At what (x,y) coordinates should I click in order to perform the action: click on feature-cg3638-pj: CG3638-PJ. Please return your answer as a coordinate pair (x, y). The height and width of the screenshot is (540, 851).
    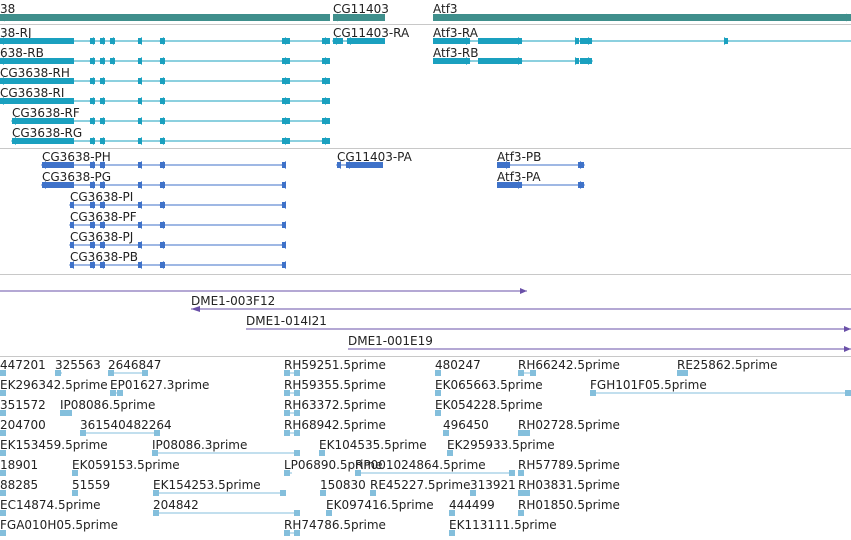
    Looking at the image, I should click on (177, 239).